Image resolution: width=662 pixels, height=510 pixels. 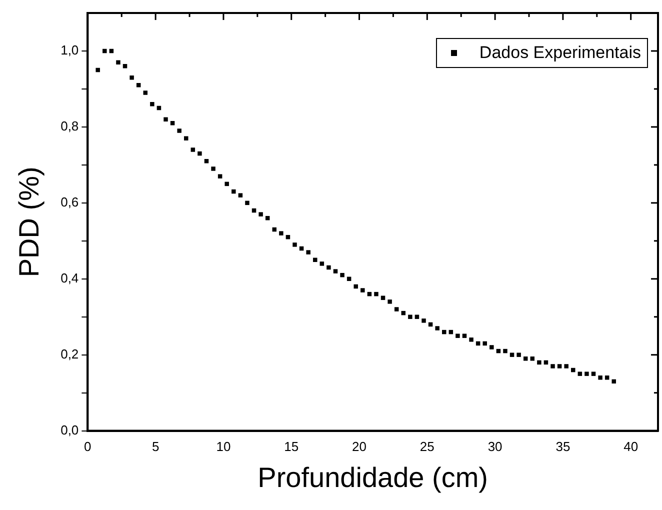 What do you see at coordinates (563, 446) in the screenshot?
I see `x-tick-label: 35` at bounding box center [563, 446].